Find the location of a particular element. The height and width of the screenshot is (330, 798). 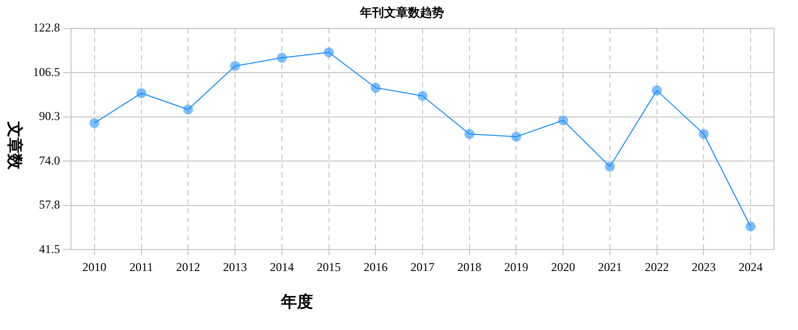

y-tick-label: 57.8 is located at coordinates (49, 204).